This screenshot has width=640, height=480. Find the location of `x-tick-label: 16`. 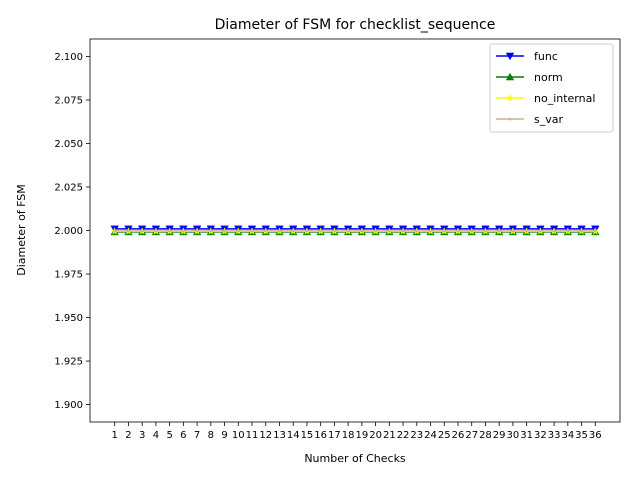

x-tick-label: 16 is located at coordinates (320, 435).